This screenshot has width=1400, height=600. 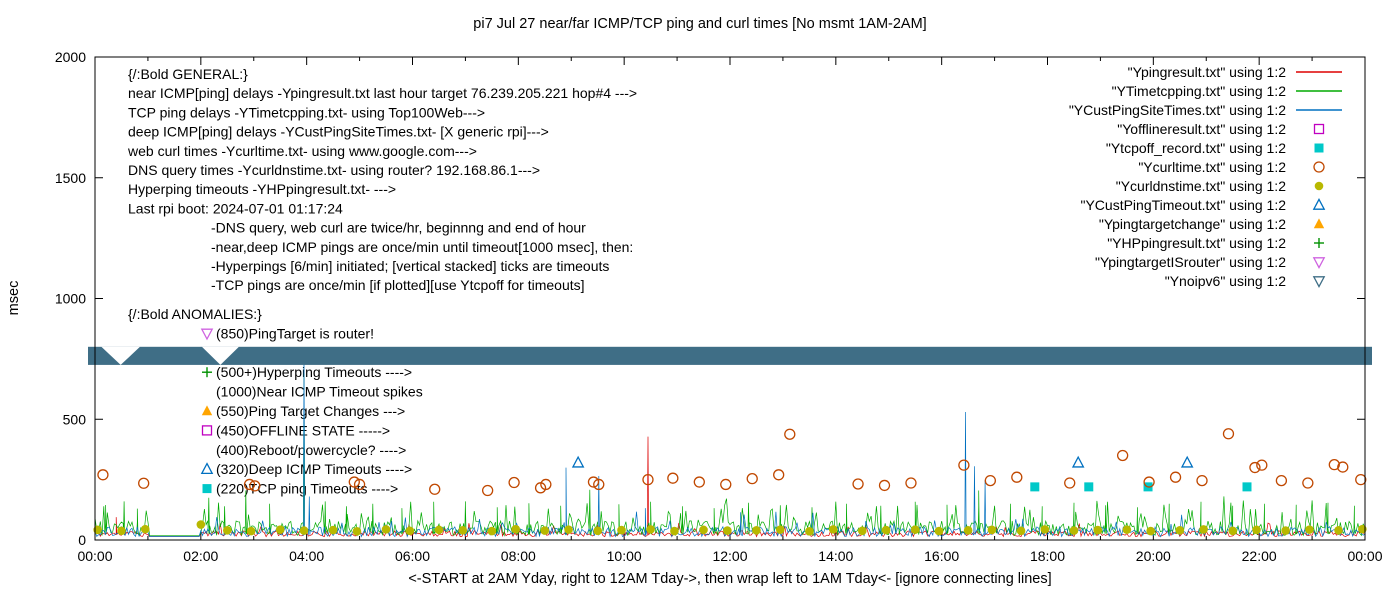 I want to click on legend-entry-label: "YCustPingTimeout.txt" using 1:2, so click(x=1183, y=205).